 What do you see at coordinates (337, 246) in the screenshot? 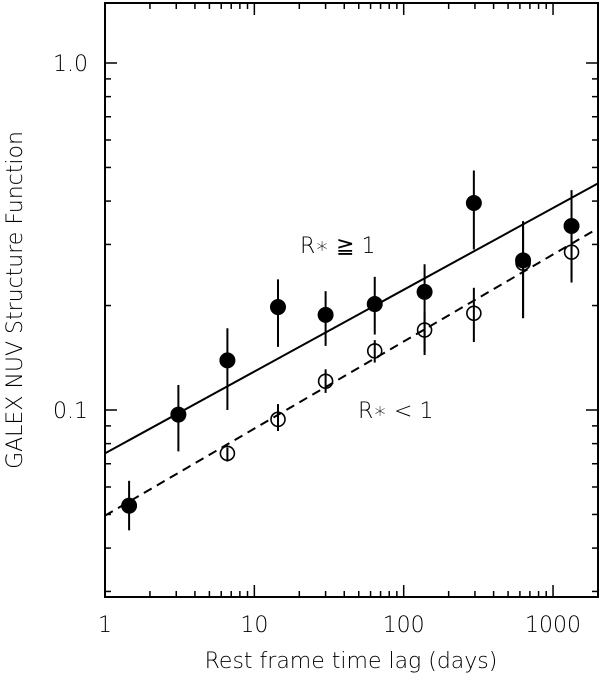
I see `annotation-r-ge-1: R∗ ≧ 1` at bounding box center [337, 246].